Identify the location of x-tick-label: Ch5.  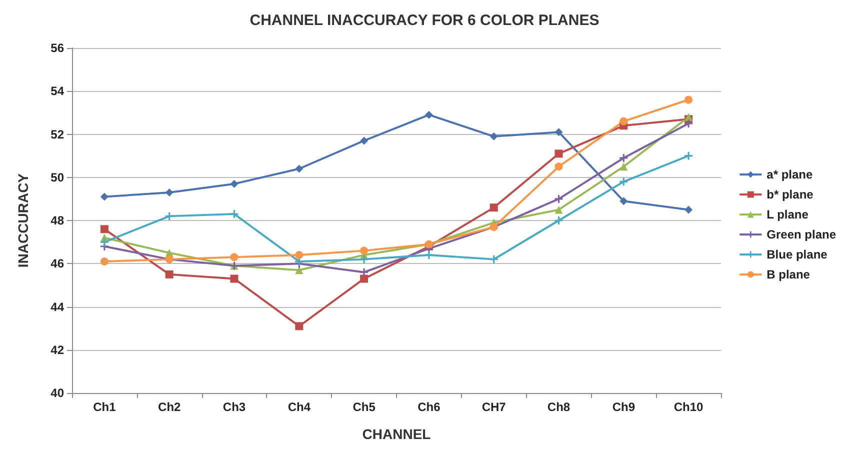
(364, 407).